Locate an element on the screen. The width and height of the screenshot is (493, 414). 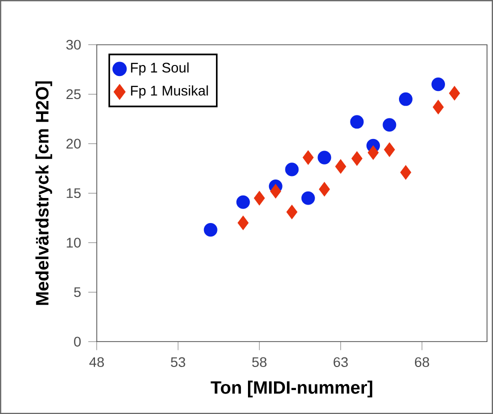
x-axis-title: Ton [MIDI-nummer] is located at coordinates (291, 389).